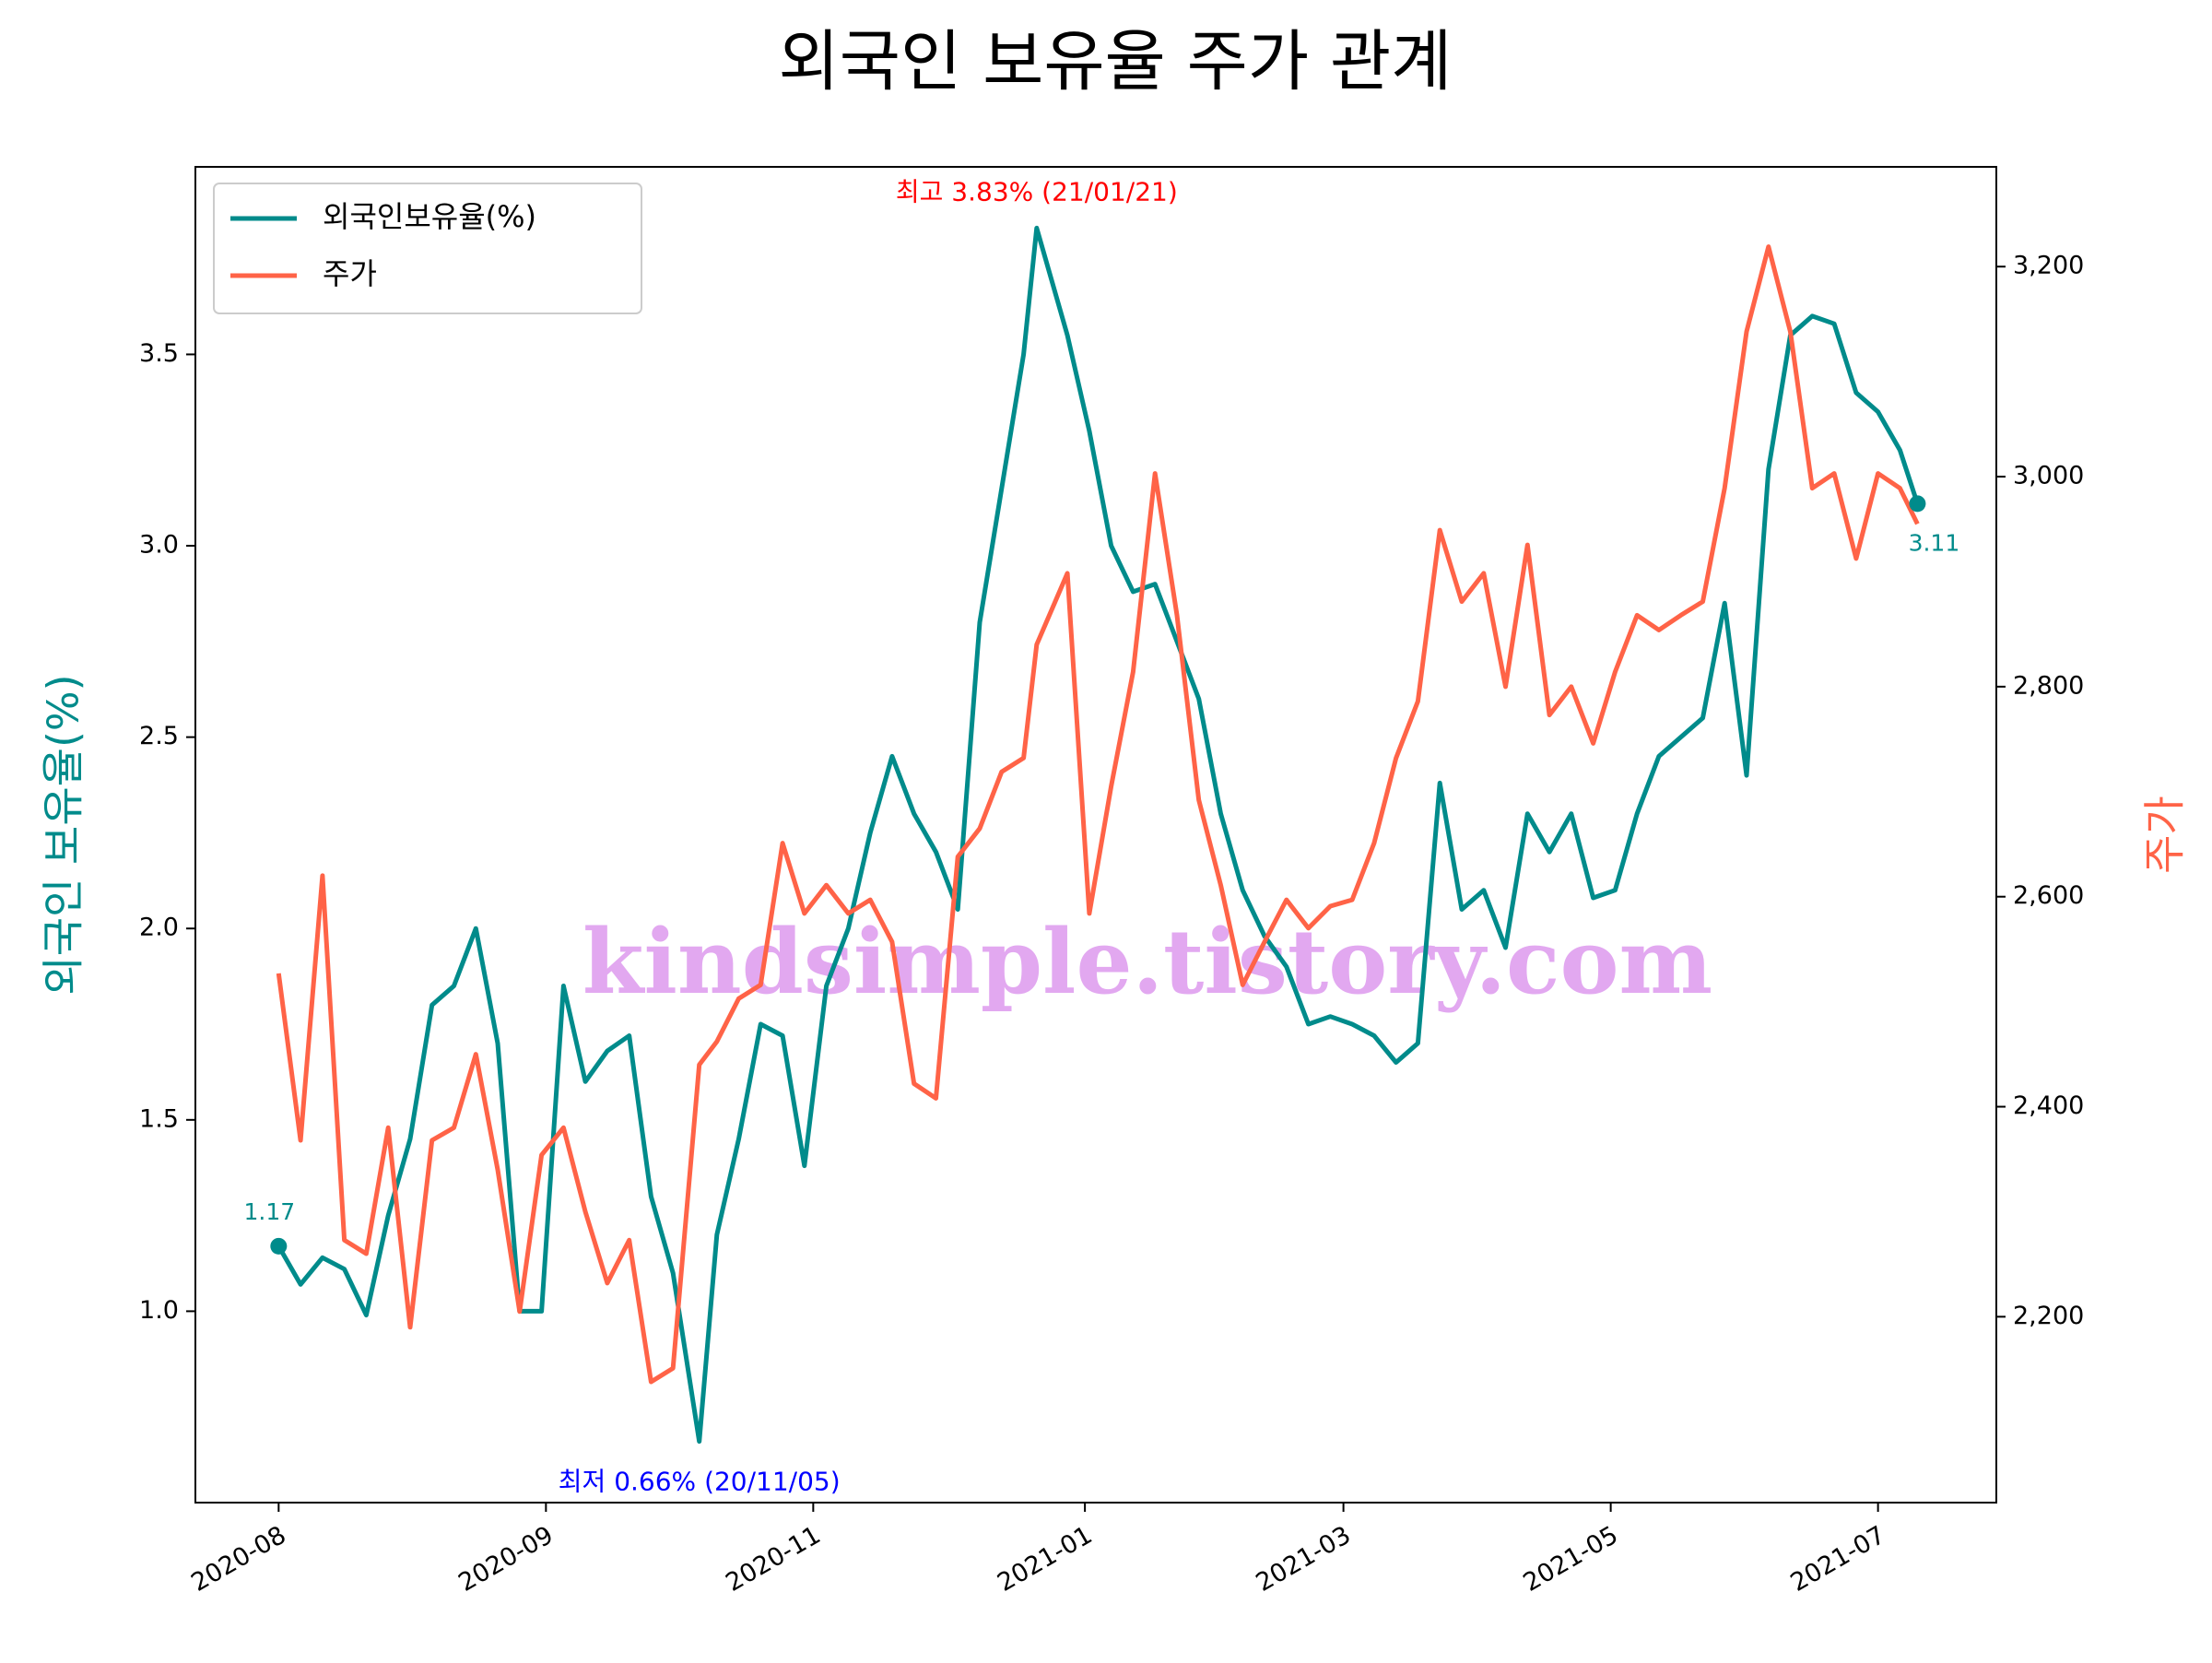 The image size is (2212, 1663). I want to click on y2-tick-label: 3,200, so click(2048, 266).